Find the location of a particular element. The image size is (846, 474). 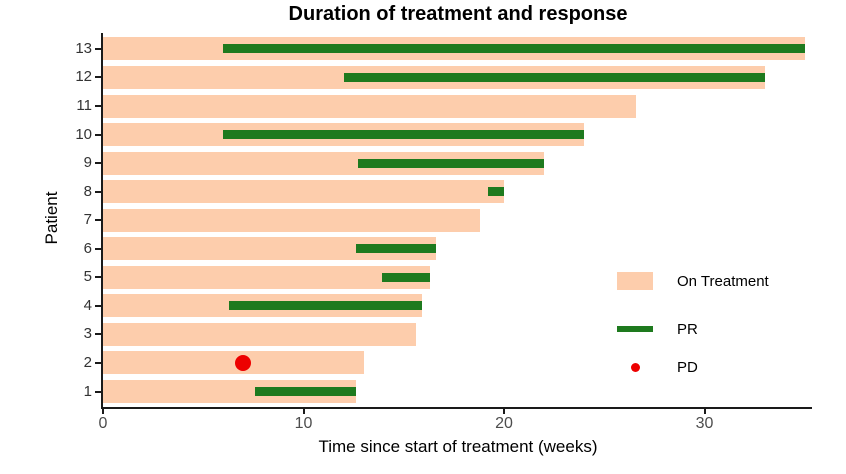

y-tick-label: 5 is located at coordinates (87, 277).